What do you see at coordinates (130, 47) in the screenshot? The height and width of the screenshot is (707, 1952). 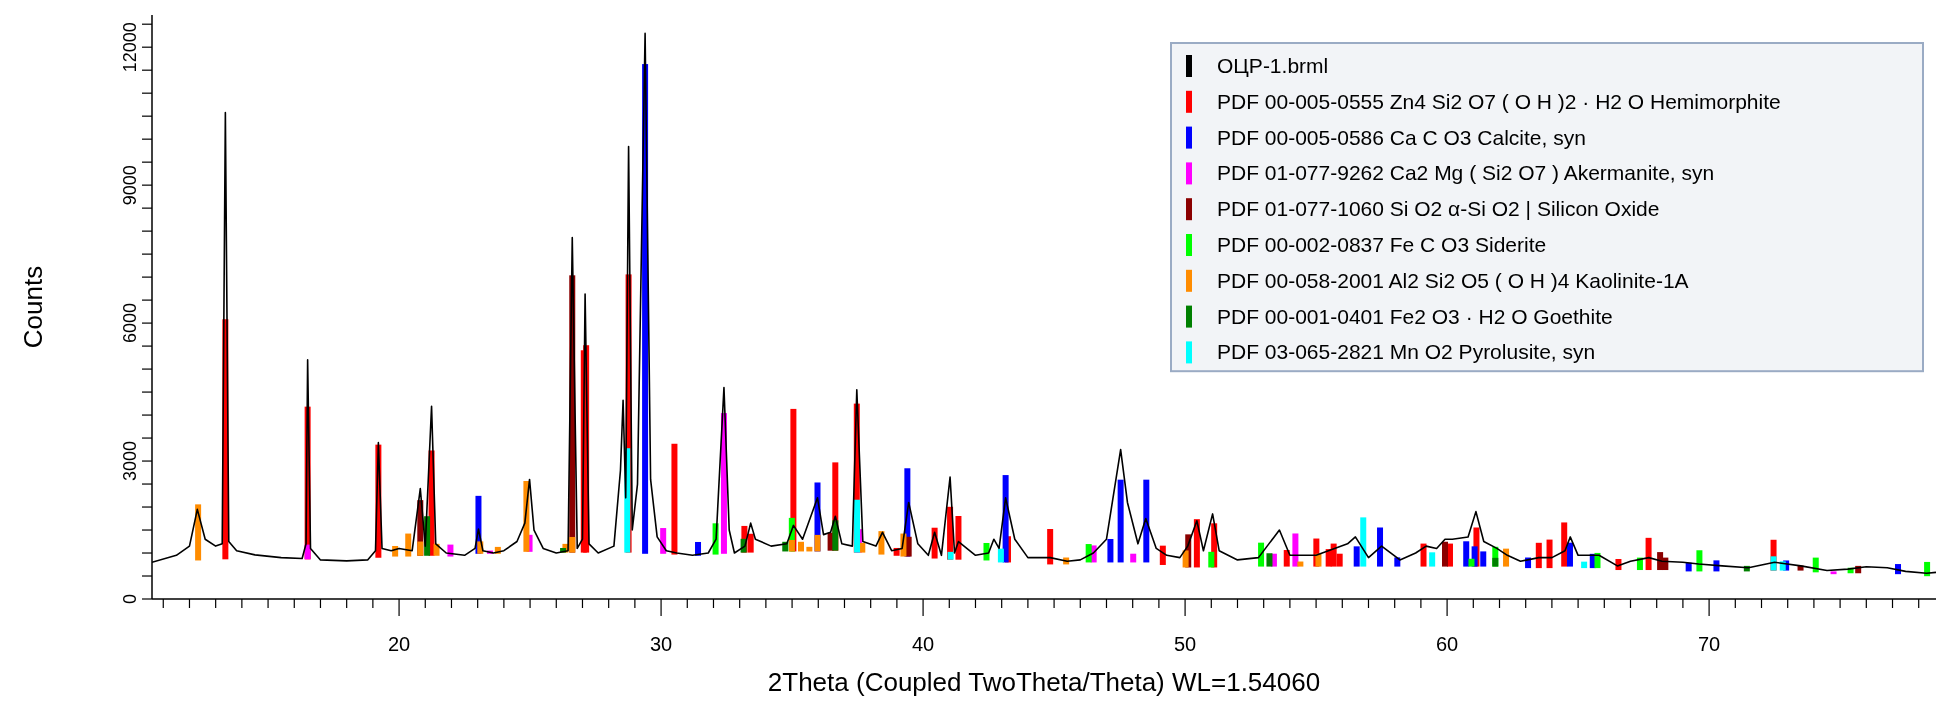 I see `y-tick-label: 12000` at bounding box center [130, 47].